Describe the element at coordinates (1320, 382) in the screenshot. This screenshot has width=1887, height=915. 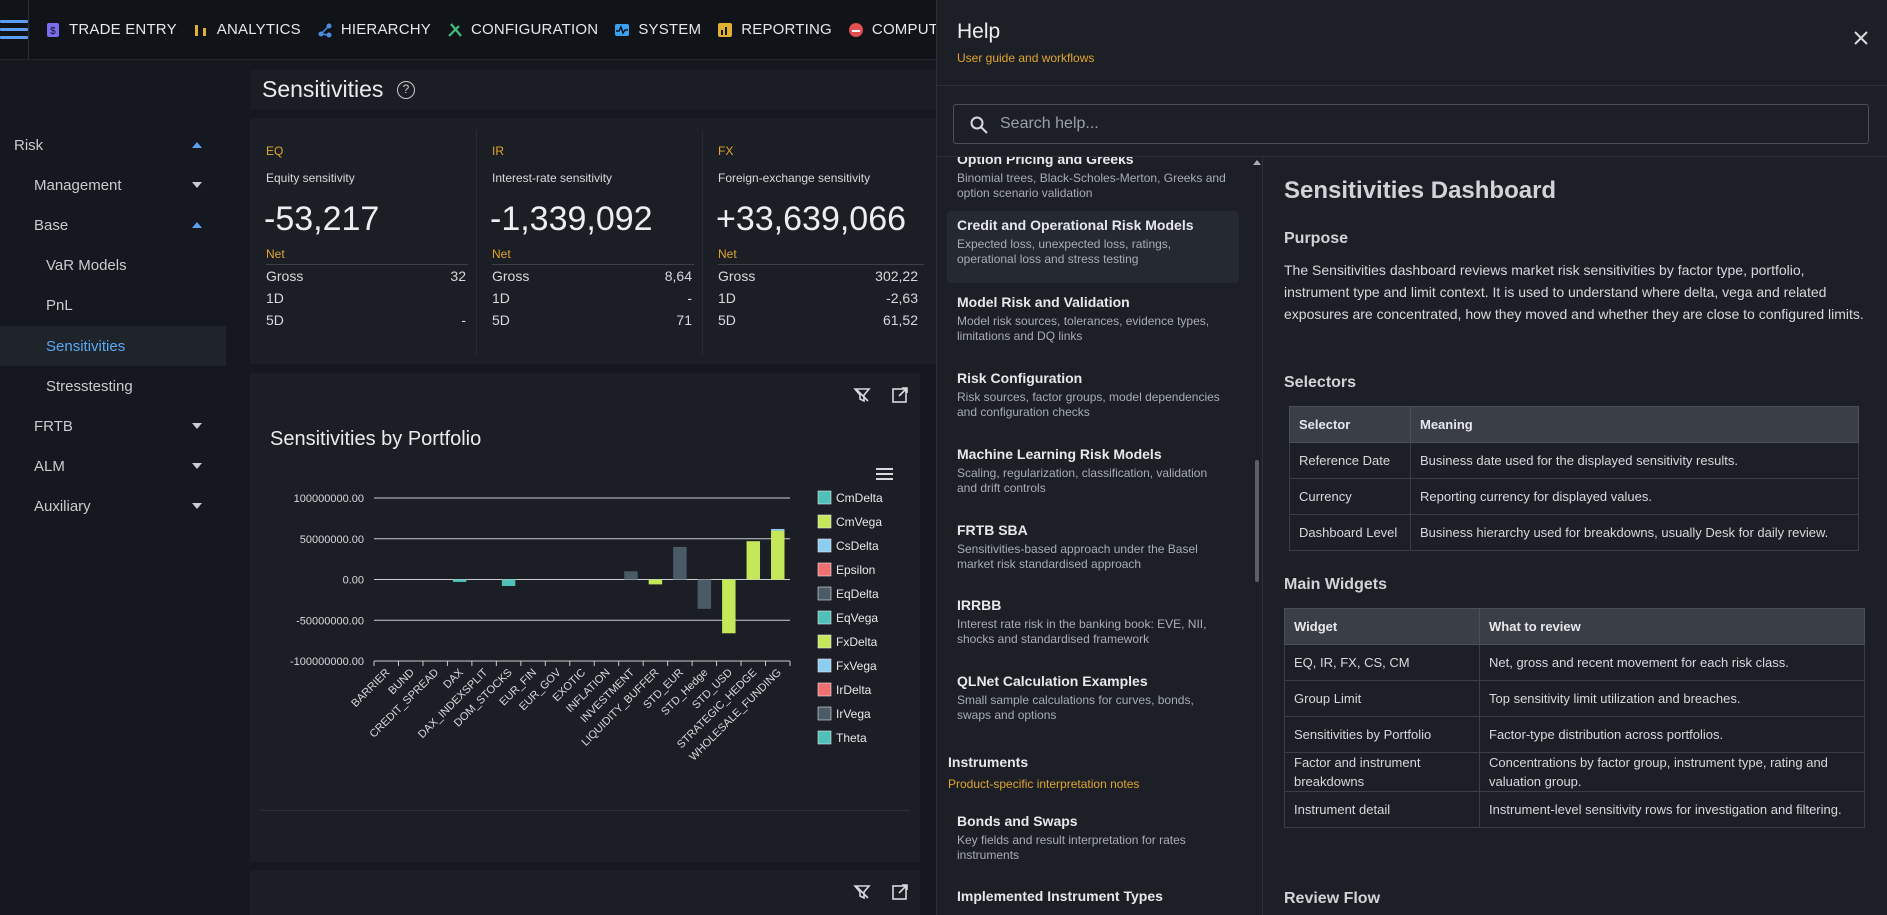
I see `selectors-heading: Selectors` at that location.